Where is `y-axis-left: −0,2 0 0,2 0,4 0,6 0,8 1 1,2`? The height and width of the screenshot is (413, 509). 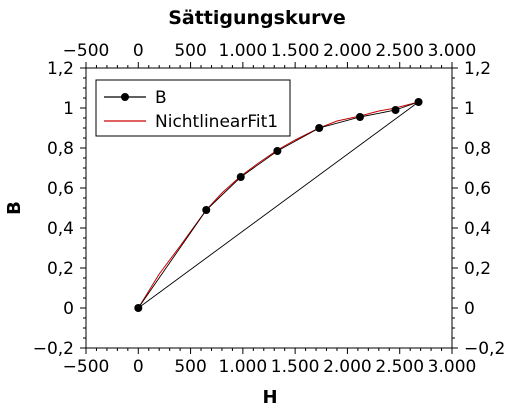 y-axis-left: −0,2 0 0,2 0,4 0,6 0,8 1 1,2 is located at coordinates (59, 209).